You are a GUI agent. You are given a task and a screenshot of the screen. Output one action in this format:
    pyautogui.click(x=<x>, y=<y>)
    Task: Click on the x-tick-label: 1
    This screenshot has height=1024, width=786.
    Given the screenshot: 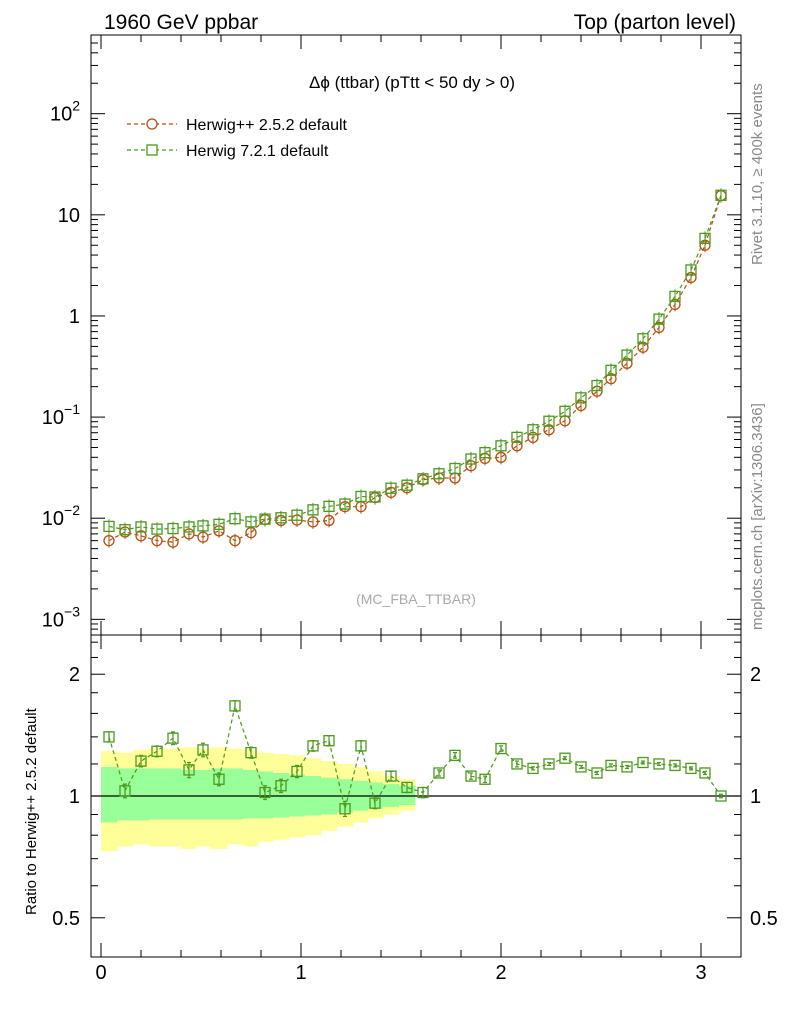 What is the action you would take?
    pyautogui.click(x=300, y=973)
    